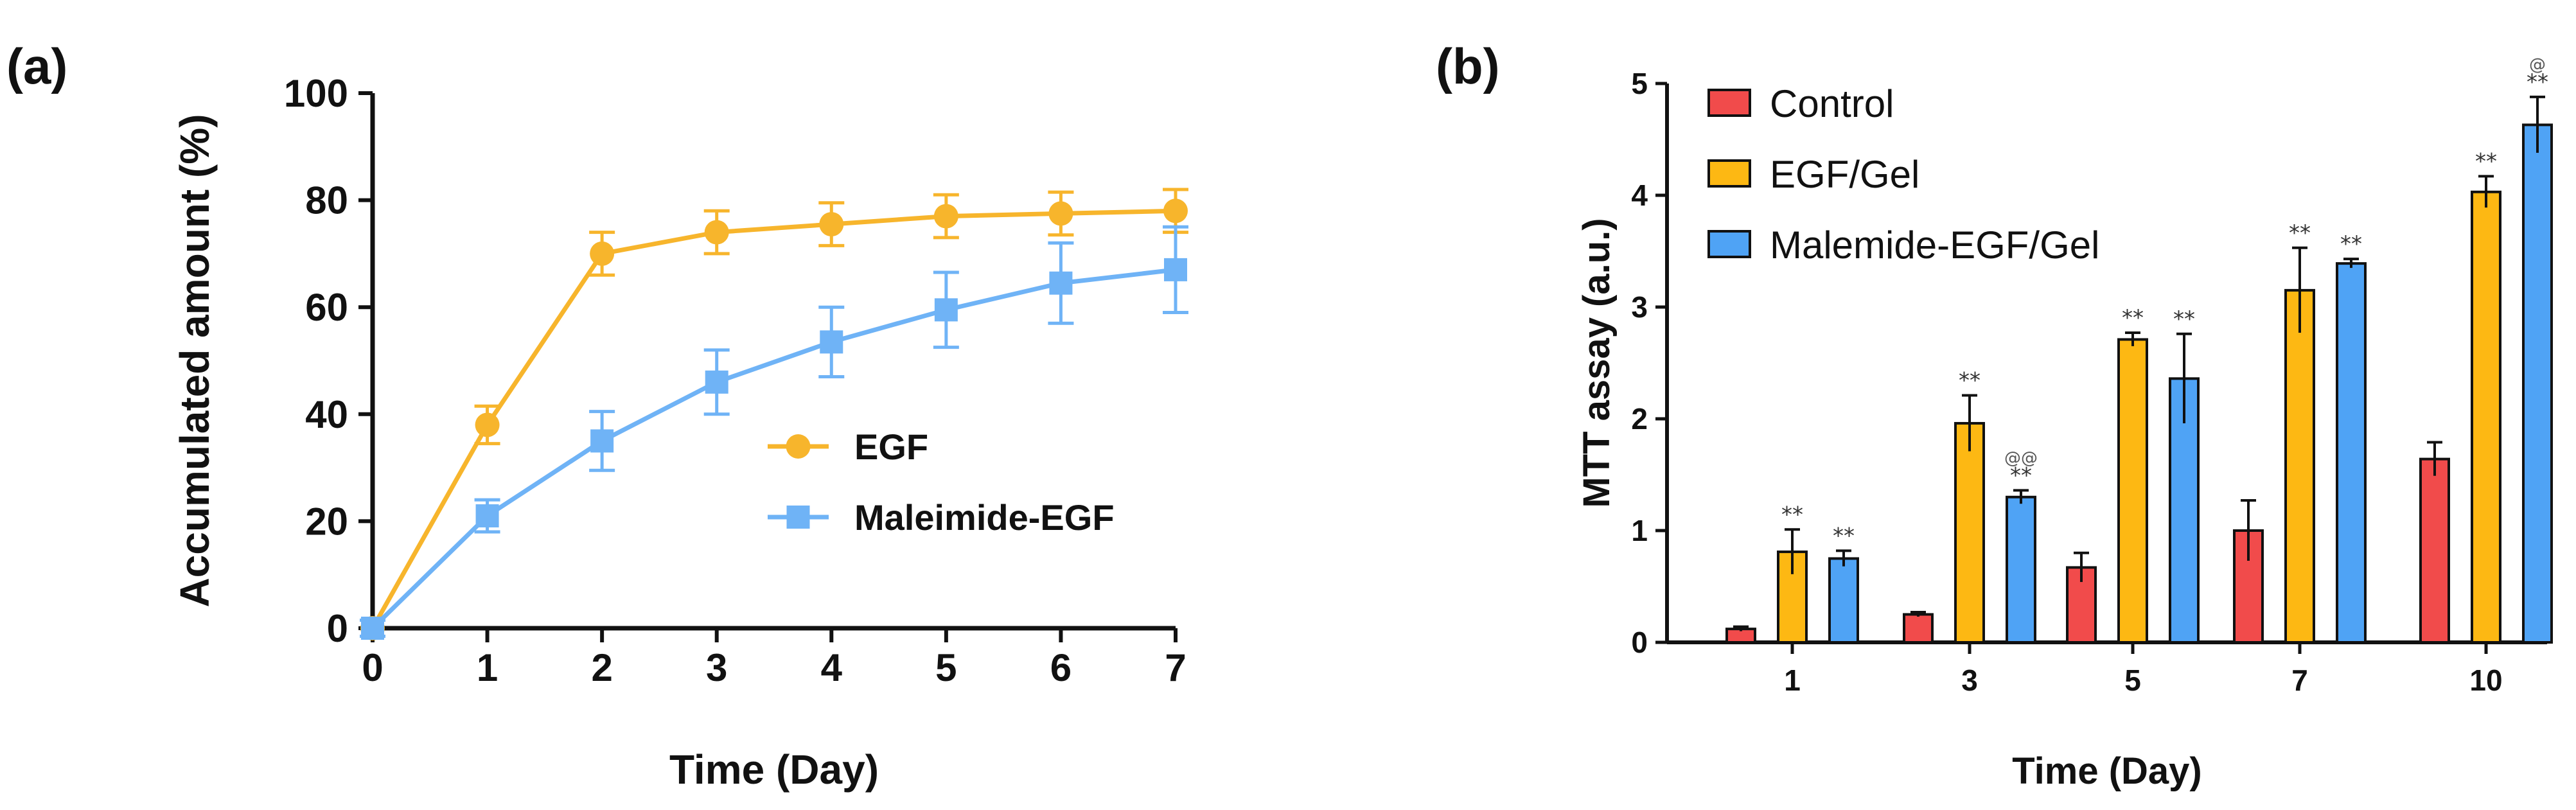 The width and height of the screenshot is (2576, 810). Describe the element at coordinates (601, 667) in the screenshot. I see `x-tick-label: 2` at that location.